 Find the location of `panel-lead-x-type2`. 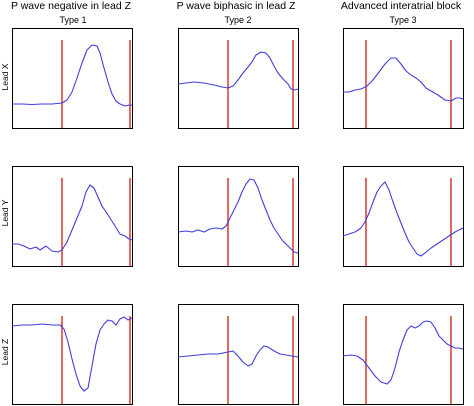

panel-lead-x-type2 is located at coordinates (238, 78).